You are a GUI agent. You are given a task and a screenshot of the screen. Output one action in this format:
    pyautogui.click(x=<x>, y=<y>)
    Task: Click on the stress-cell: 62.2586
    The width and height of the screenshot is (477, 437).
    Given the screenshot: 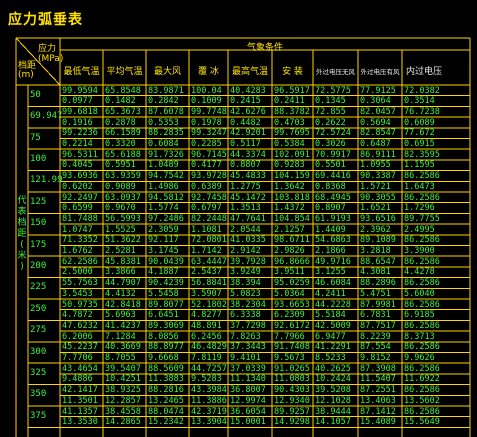 What is the action you would take?
    pyautogui.click(x=80, y=261)
    